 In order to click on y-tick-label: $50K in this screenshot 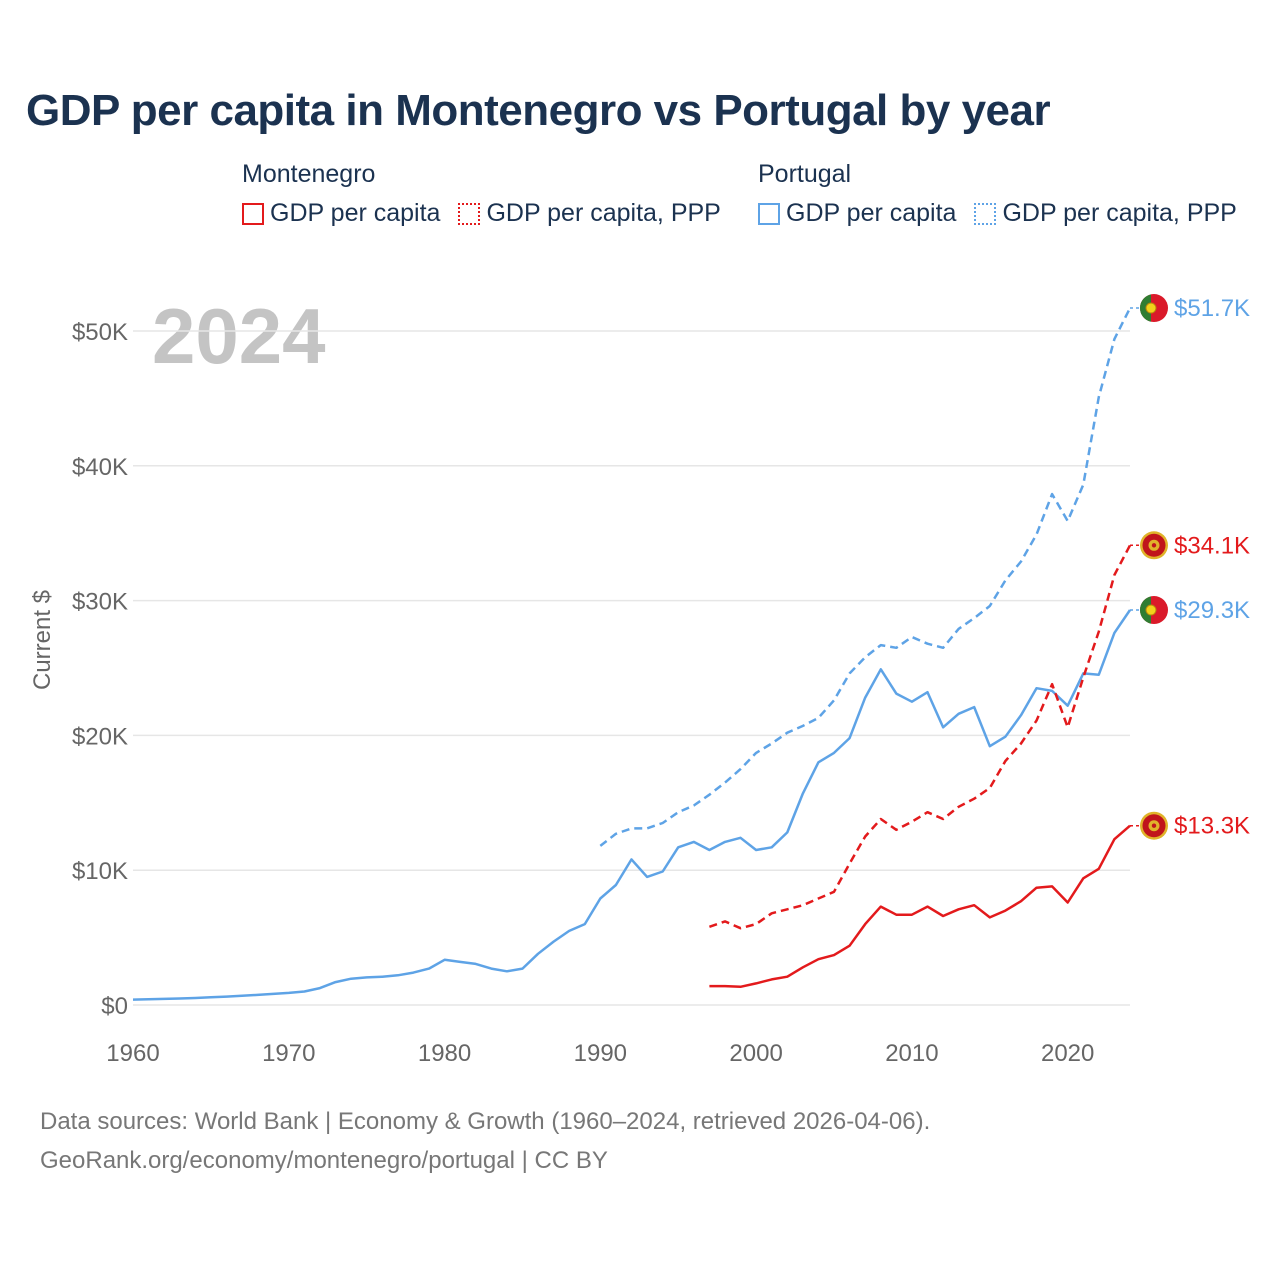, I will do `click(100, 332)`.